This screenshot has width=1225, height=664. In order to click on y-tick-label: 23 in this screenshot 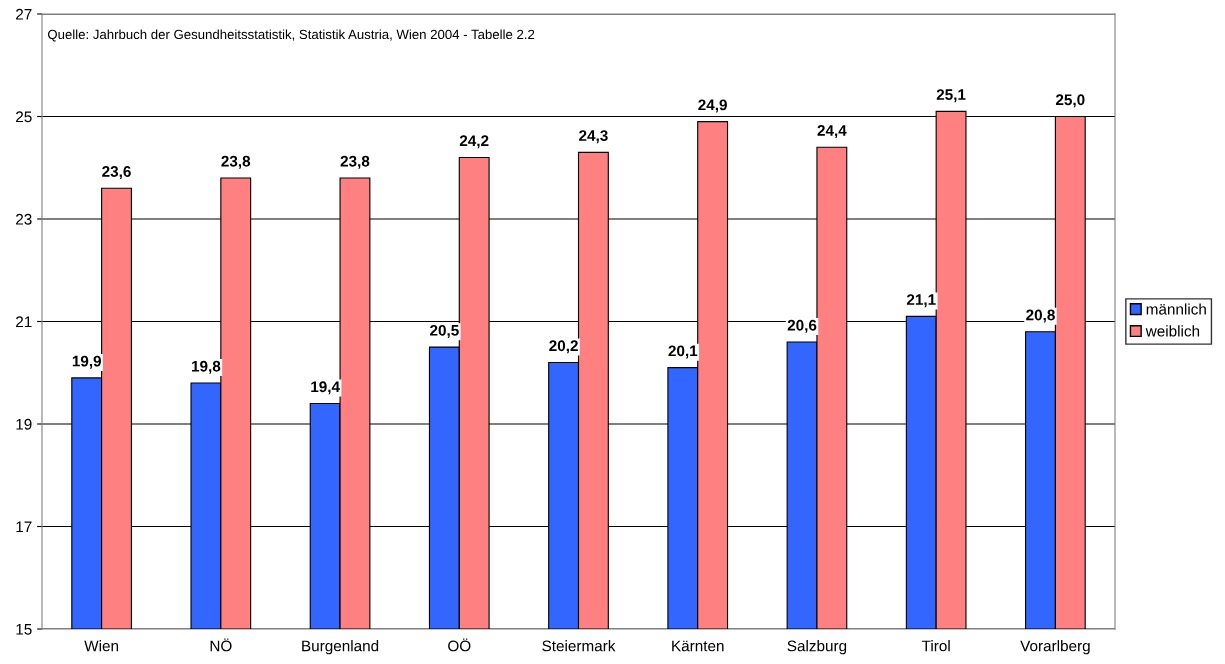, I will do `click(24, 219)`.